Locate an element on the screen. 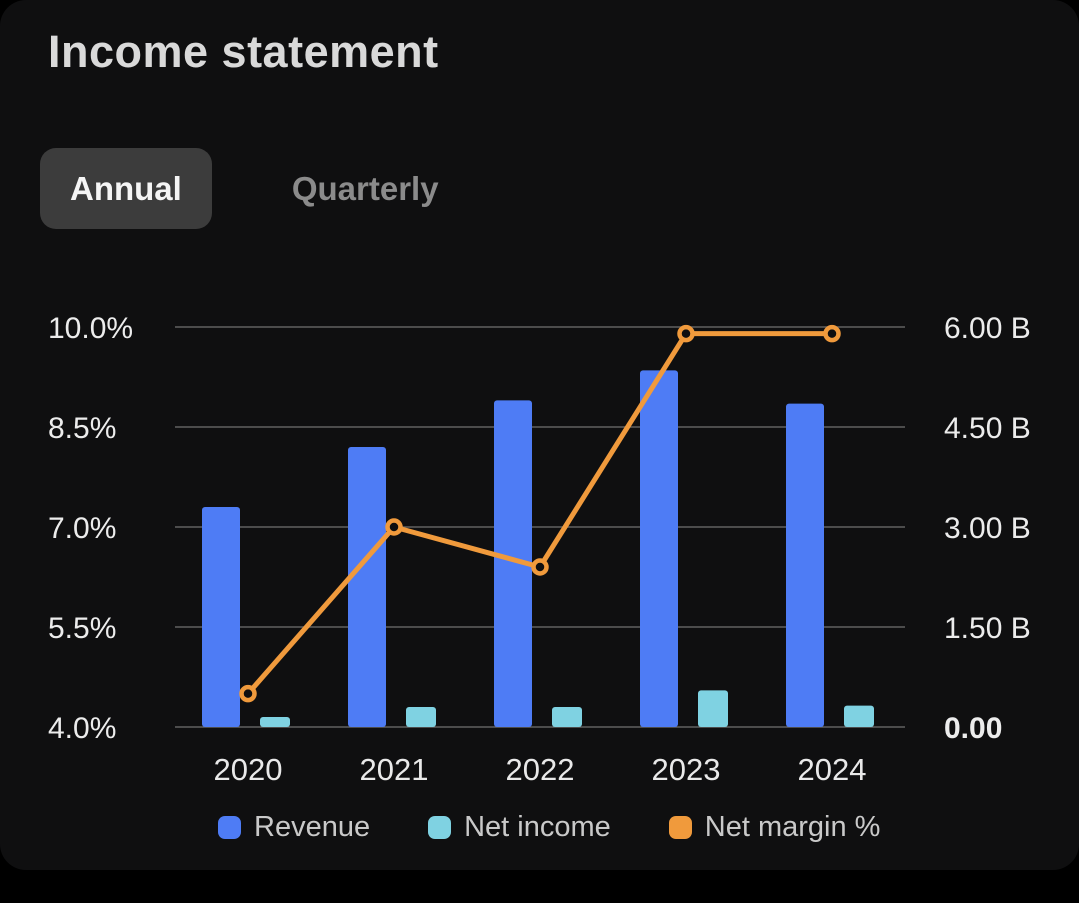 The width and height of the screenshot is (1079, 903). legend-label: Revenue is located at coordinates (312, 827).